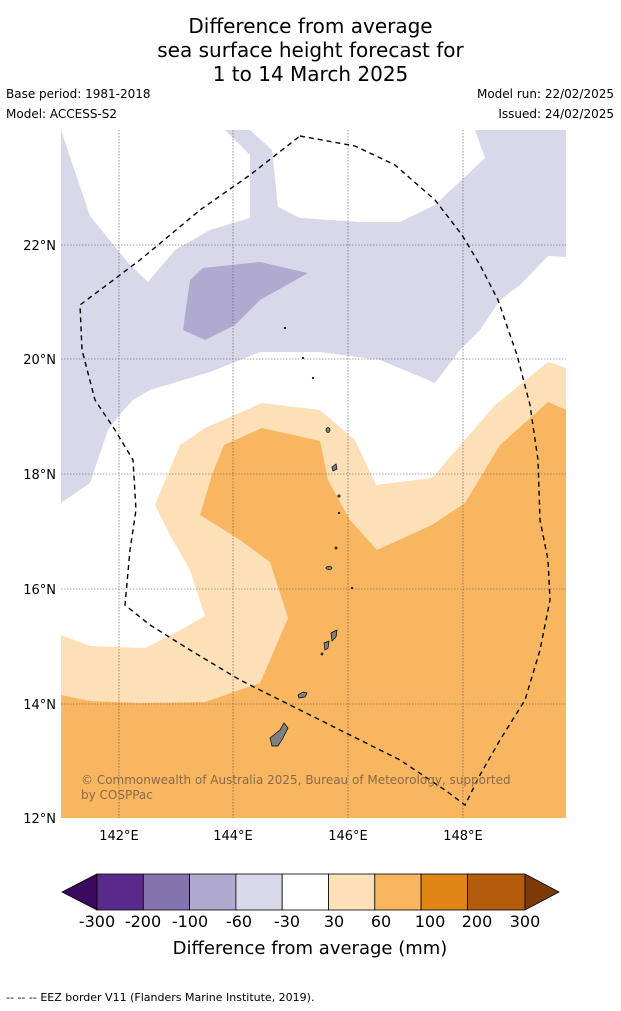  What do you see at coordinates (239, 921) in the screenshot?
I see `colorbar-tick-3: -60` at bounding box center [239, 921].